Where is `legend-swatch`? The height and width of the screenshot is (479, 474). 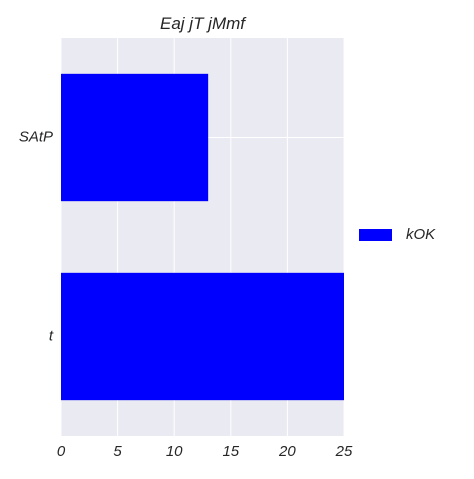
legend-swatch is located at coordinates (375, 235).